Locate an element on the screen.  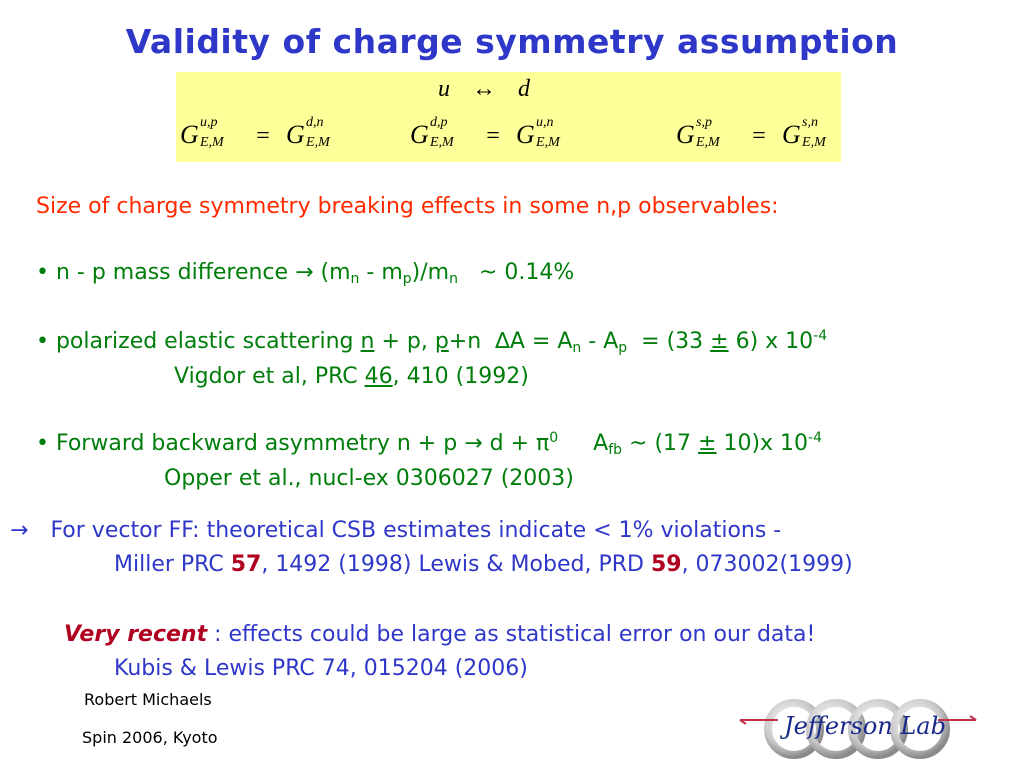
equation-2: G d,p E,M = G u,n E,M is located at coordinates (493, 132).